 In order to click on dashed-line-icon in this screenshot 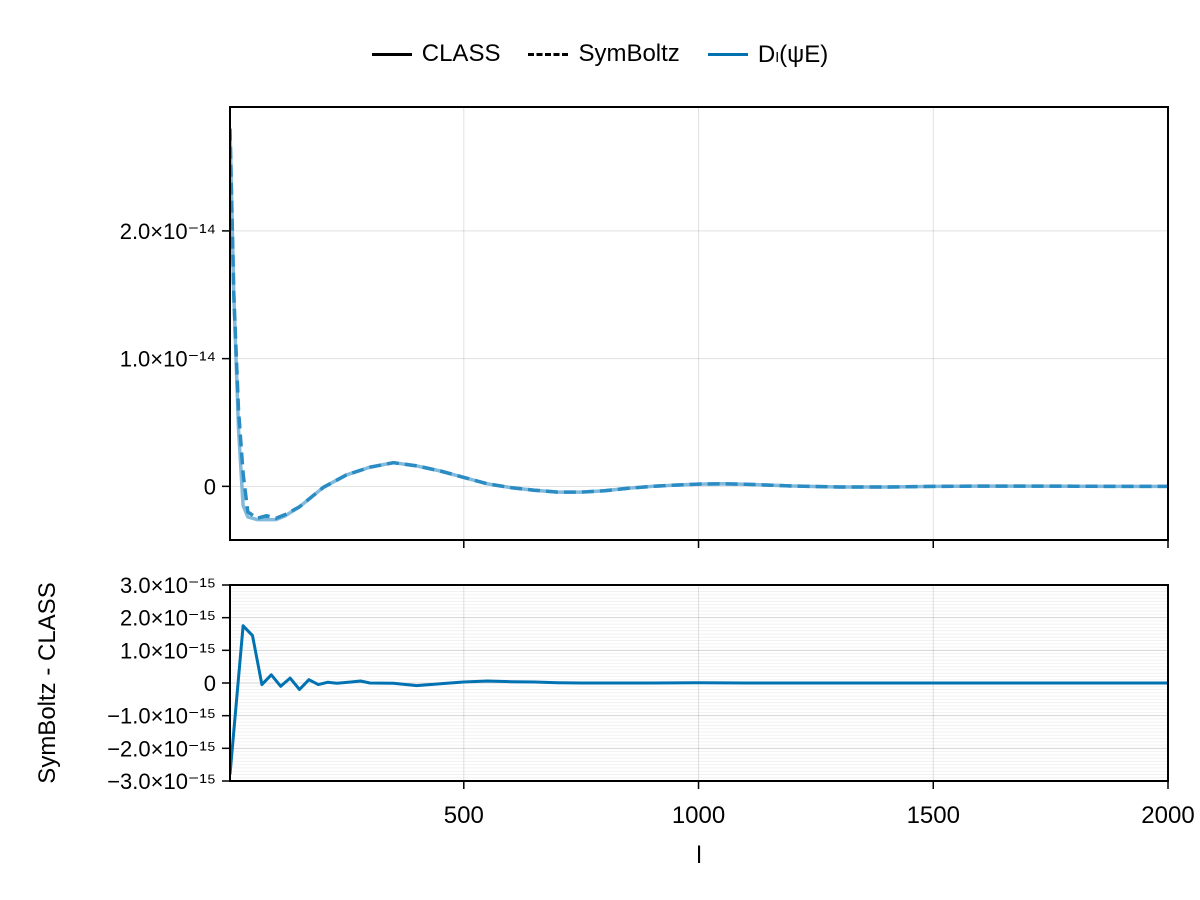, I will do `click(548, 54)`.